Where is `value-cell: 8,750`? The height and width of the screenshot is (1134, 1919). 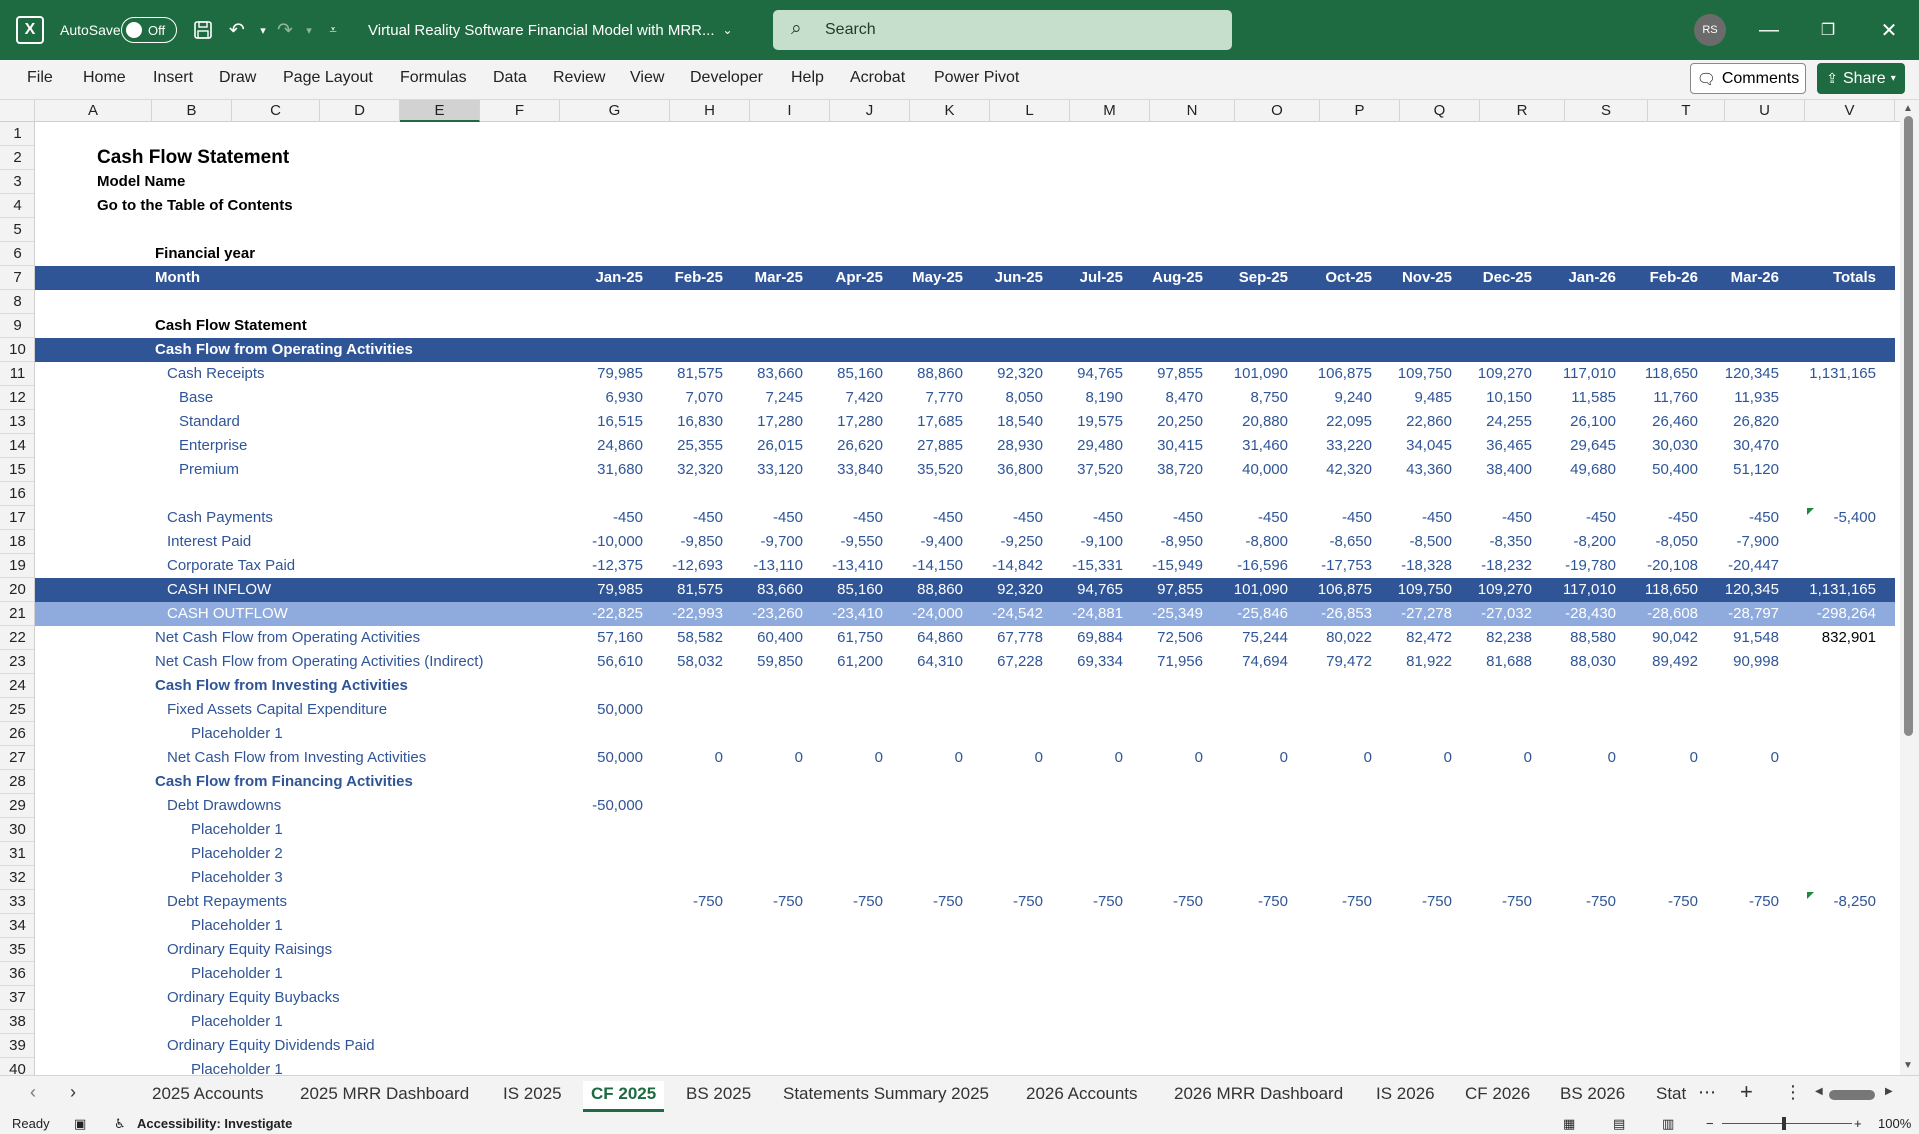 value-cell: 8,750 is located at coordinates (1269, 397).